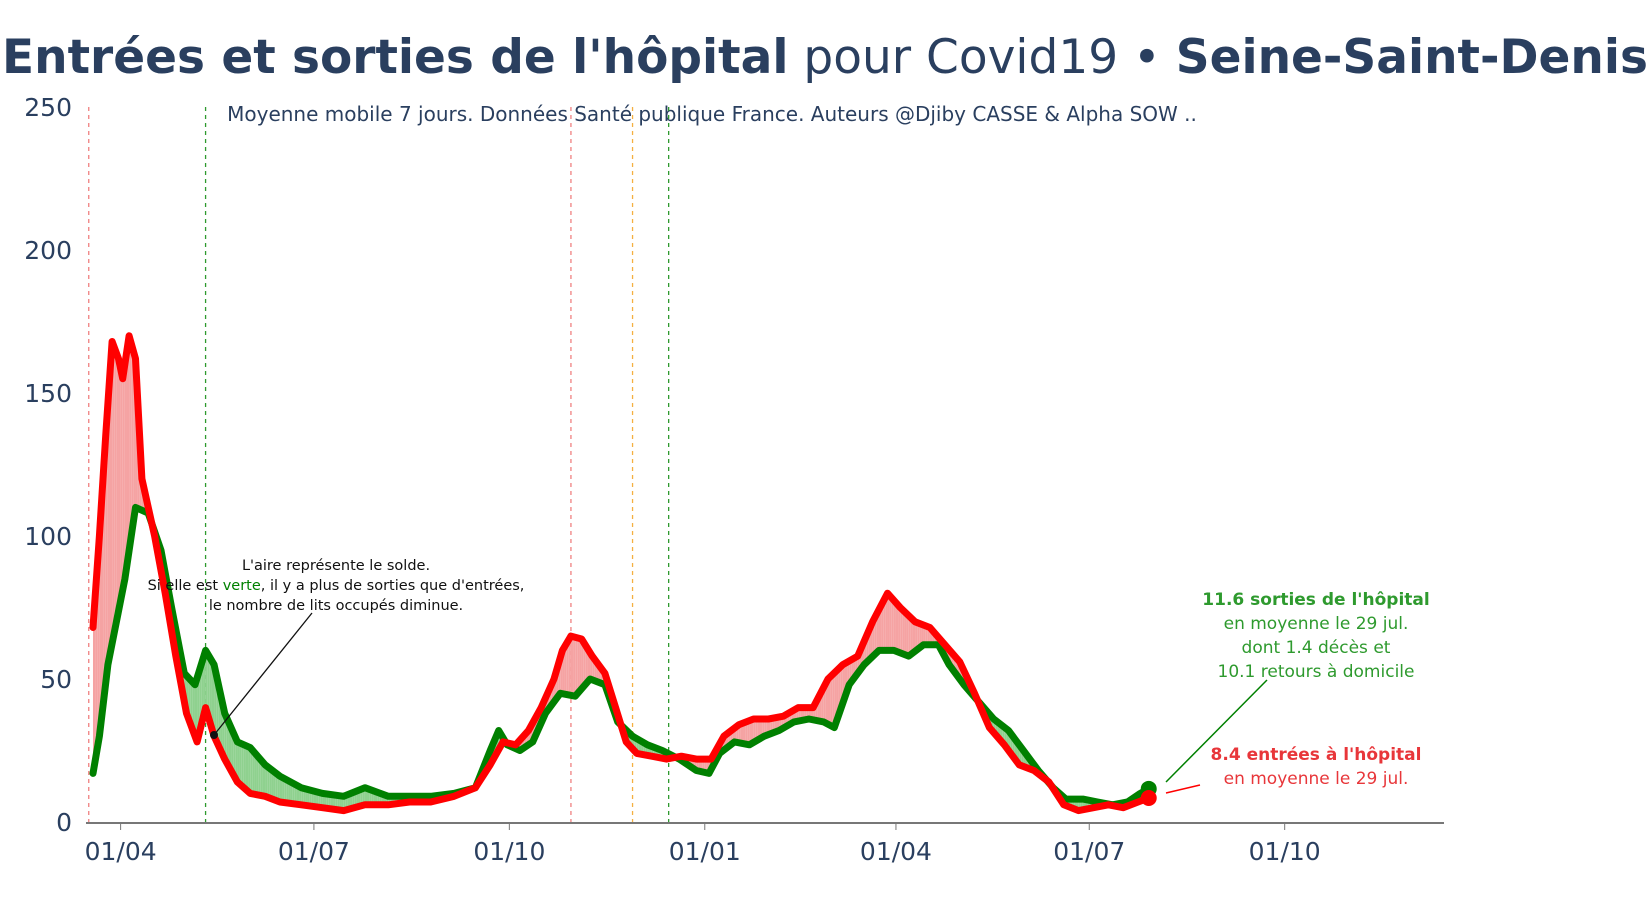 Image resolution: width=1650 pixels, height=900 pixels. Describe the element at coordinates (242, 586) in the screenshot. I see `note-line-2b: verte` at that location.